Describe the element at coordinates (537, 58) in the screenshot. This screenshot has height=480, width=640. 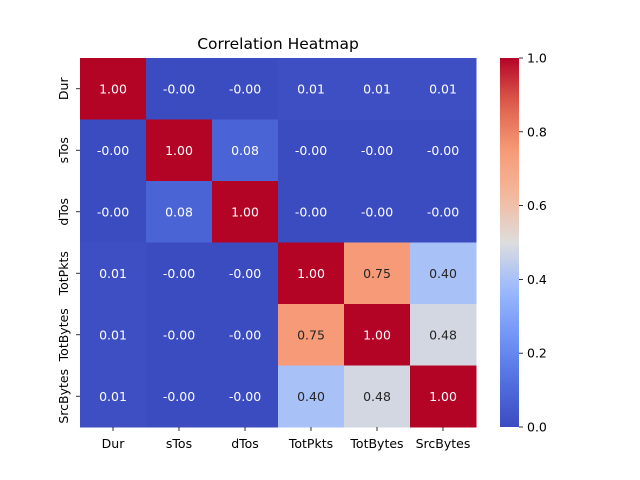
I see `colorbar-tick-label: 1.0` at that location.